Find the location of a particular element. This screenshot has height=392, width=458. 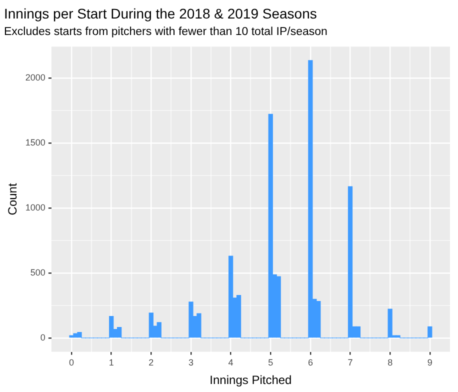

x-tick-label: 2 is located at coordinates (151, 363).